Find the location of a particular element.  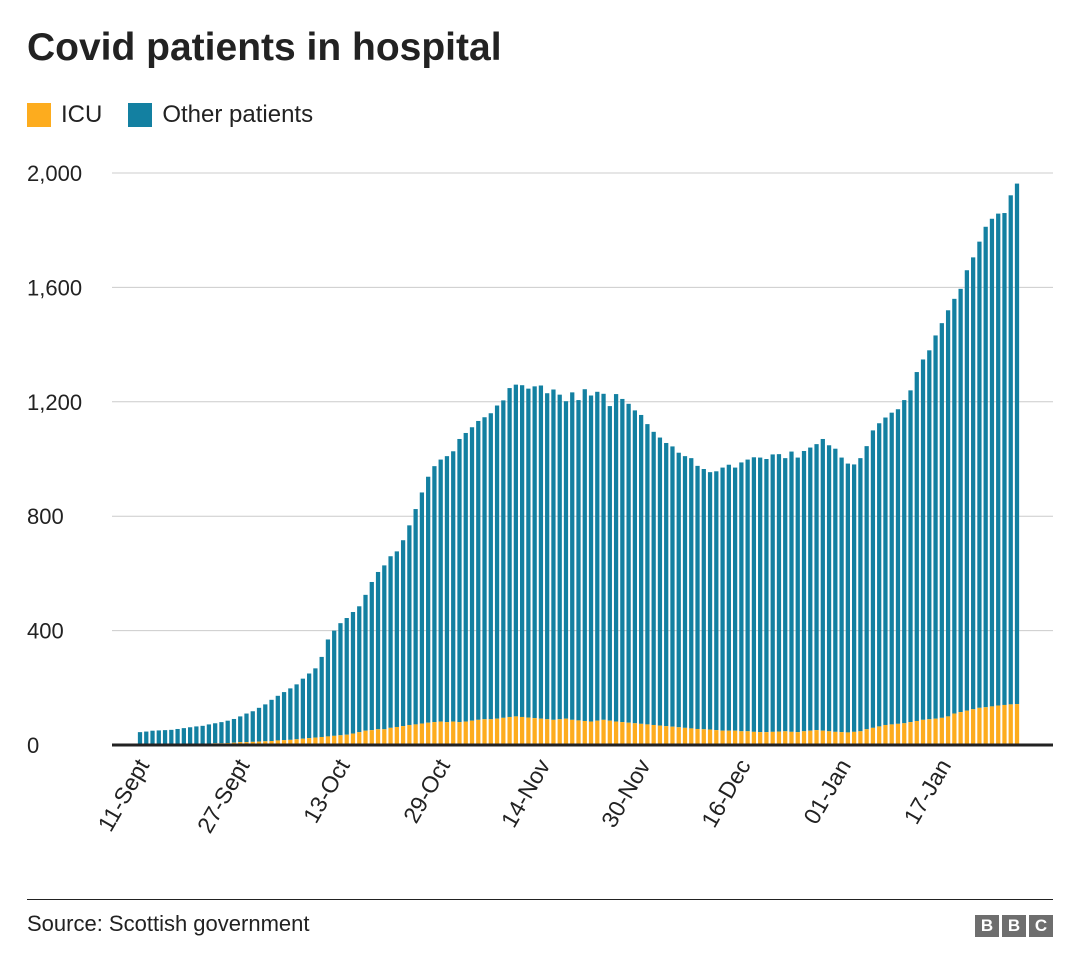

x-tick-label: 14-Nov is located at coordinates (526, 793).